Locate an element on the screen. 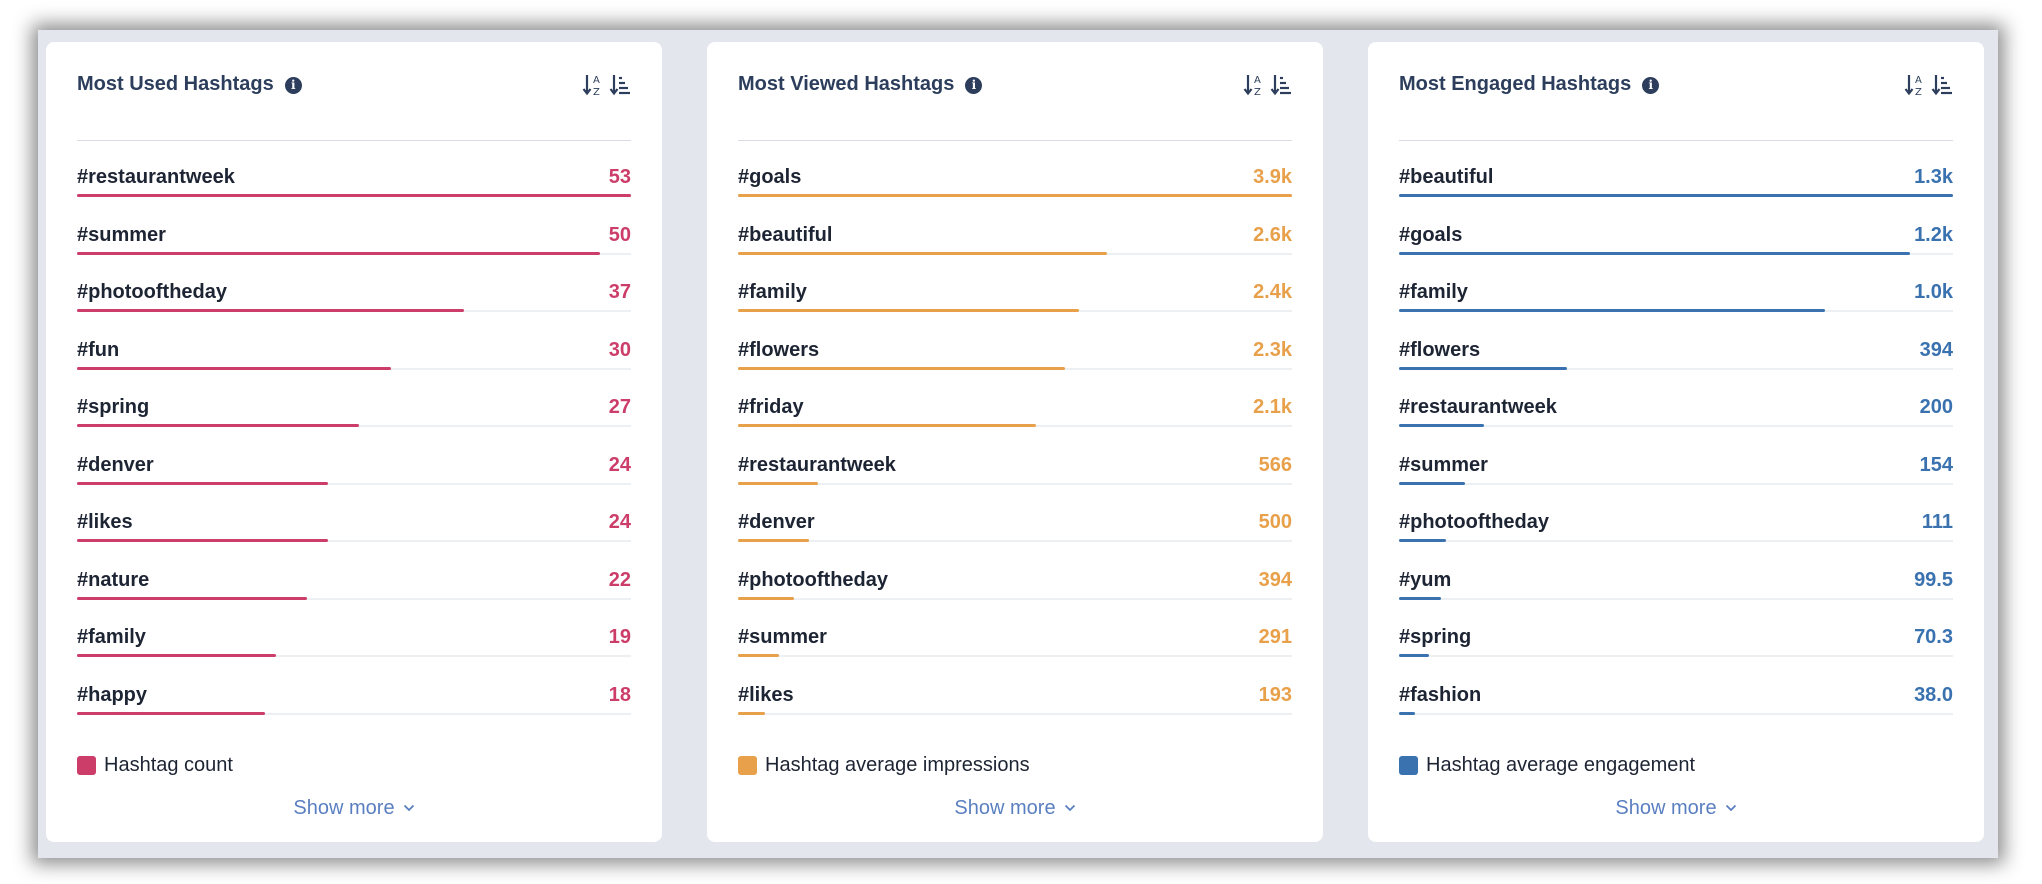  hashtag-row: #friday 2.1k is located at coordinates (1015, 425).